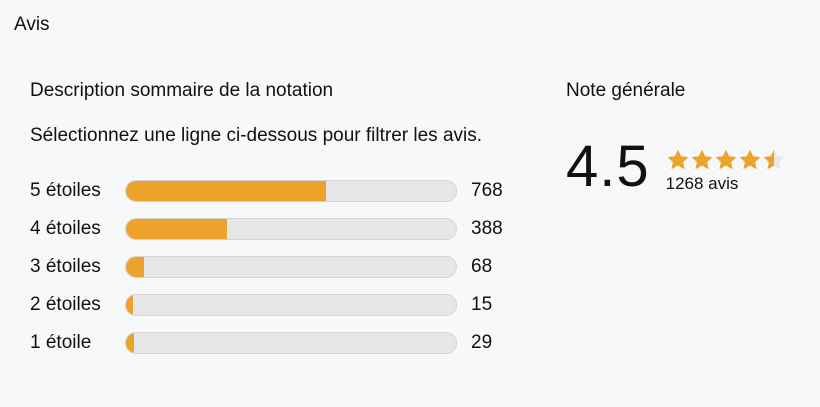 This screenshot has height=407, width=820. What do you see at coordinates (61, 342) in the screenshot?
I see `rating-row-label: 1 étoile` at bounding box center [61, 342].